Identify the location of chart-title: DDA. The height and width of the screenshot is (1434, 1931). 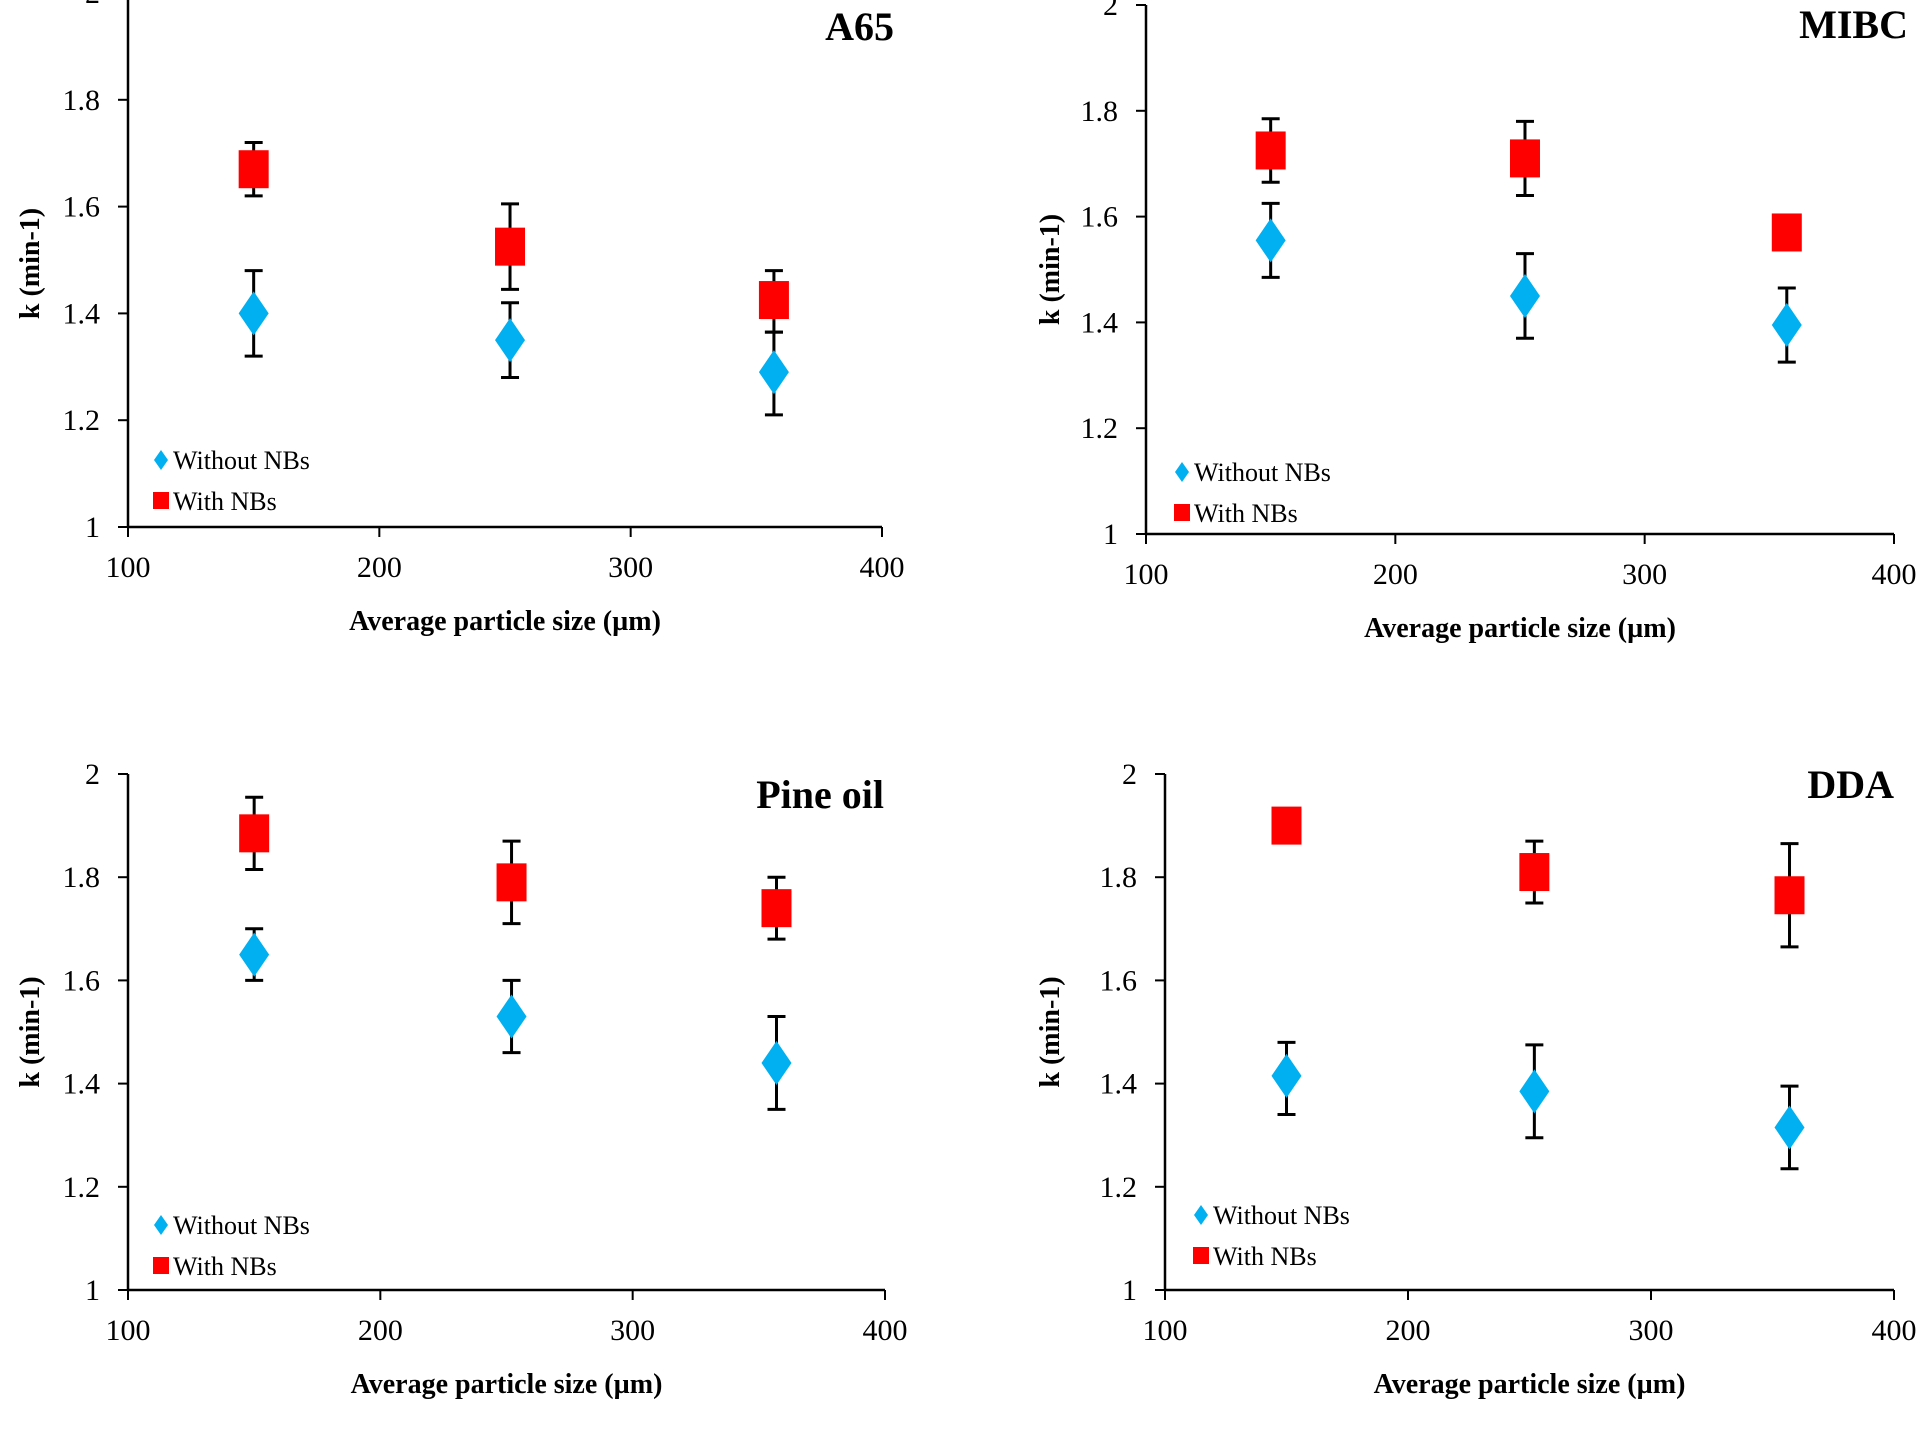
(1850, 784).